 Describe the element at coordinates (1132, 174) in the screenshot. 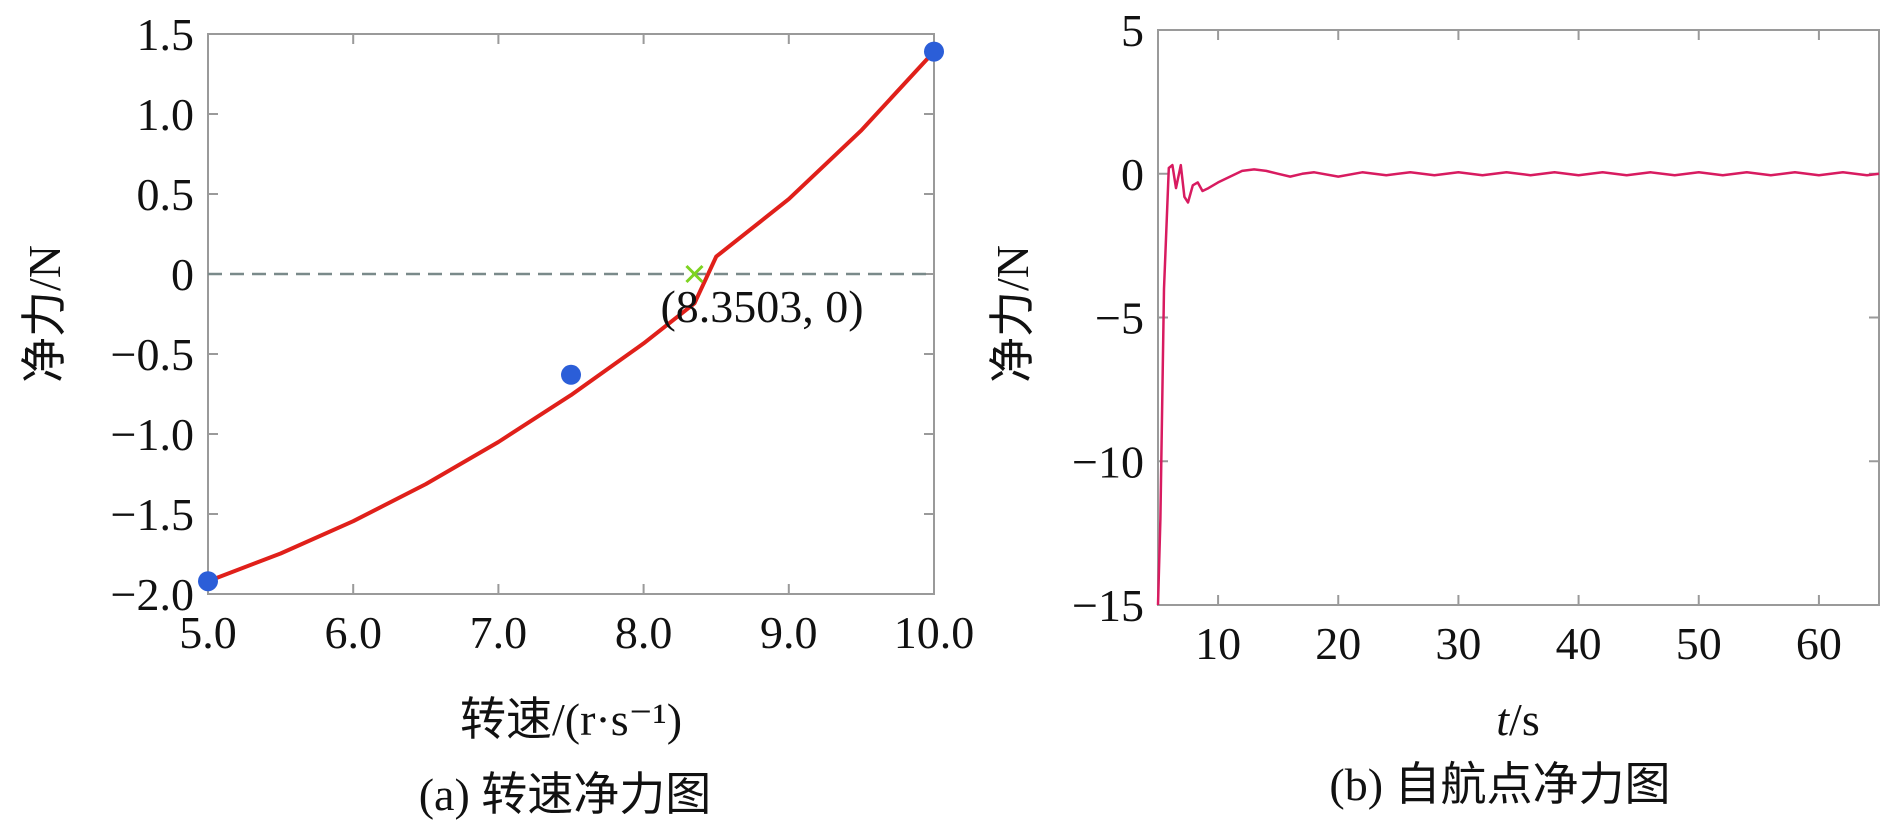

I see `chart-b-y-tick-label: 0` at that location.